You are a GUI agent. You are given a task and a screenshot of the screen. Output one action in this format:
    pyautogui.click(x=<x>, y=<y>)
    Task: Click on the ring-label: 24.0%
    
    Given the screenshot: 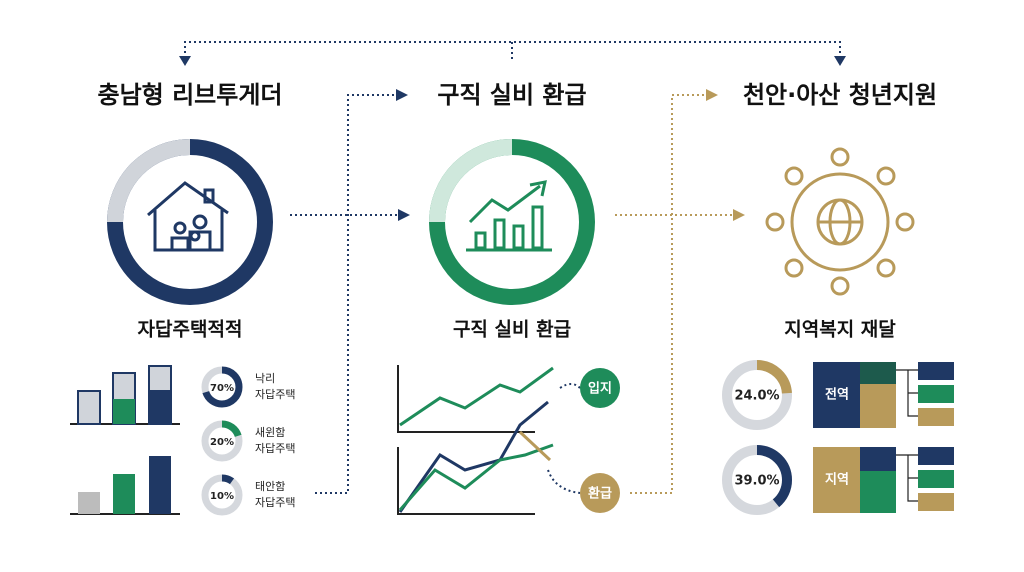 What is the action you would take?
    pyautogui.click(x=756, y=396)
    